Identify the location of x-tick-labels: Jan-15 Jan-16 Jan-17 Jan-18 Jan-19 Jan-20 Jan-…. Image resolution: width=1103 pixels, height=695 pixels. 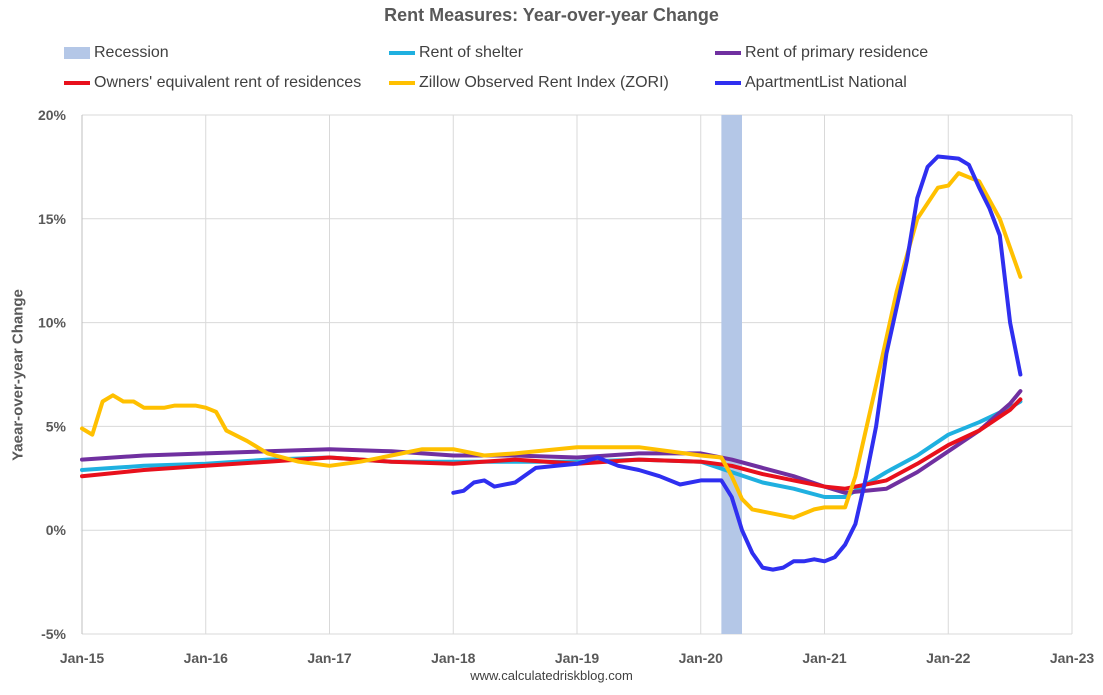
(577, 658).